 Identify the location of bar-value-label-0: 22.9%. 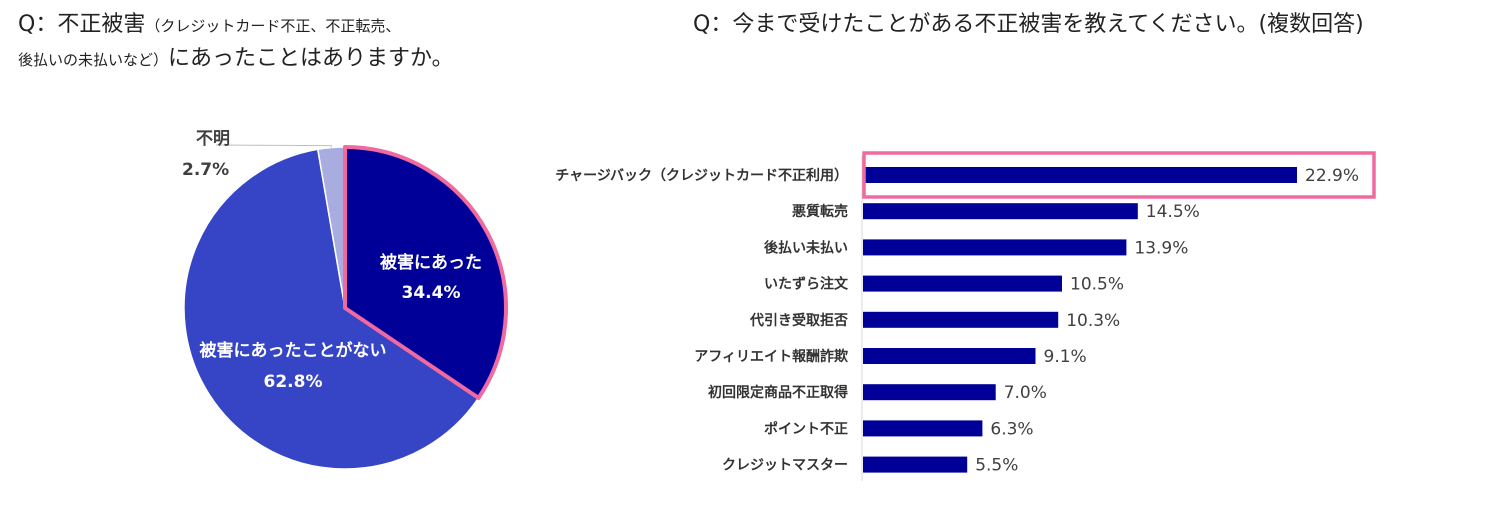
(1332, 176).